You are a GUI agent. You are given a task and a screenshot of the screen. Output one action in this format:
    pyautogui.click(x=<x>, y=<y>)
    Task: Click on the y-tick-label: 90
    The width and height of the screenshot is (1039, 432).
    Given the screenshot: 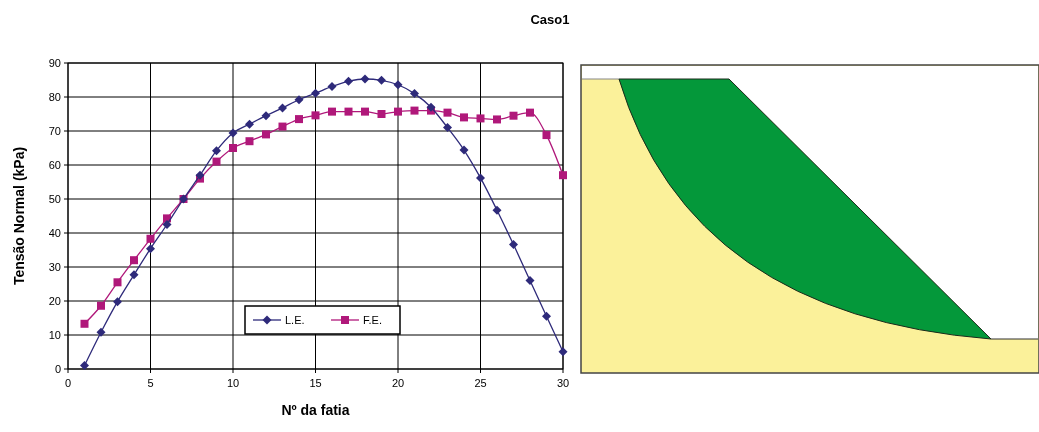 What is the action you would take?
    pyautogui.click(x=54, y=63)
    